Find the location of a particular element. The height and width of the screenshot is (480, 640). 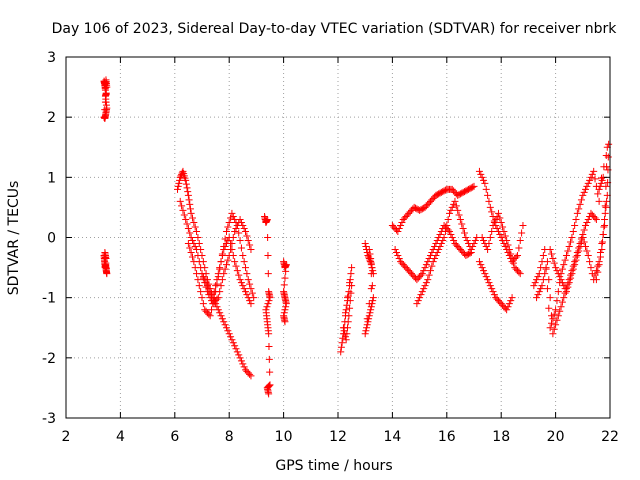

data-point-seg-f is located at coordinates (286, 304).